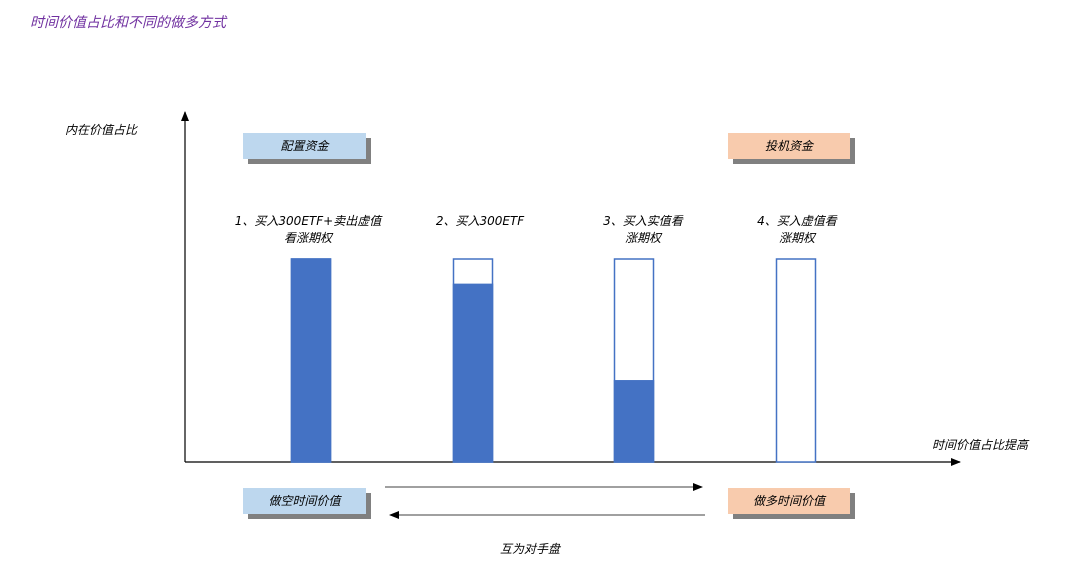 The width and height of the screenshot is (1080, 579). Describe the element at coordinates (789, 501) in the screenshot. I see `long-time-value-box: 做多时间价值` at that location.